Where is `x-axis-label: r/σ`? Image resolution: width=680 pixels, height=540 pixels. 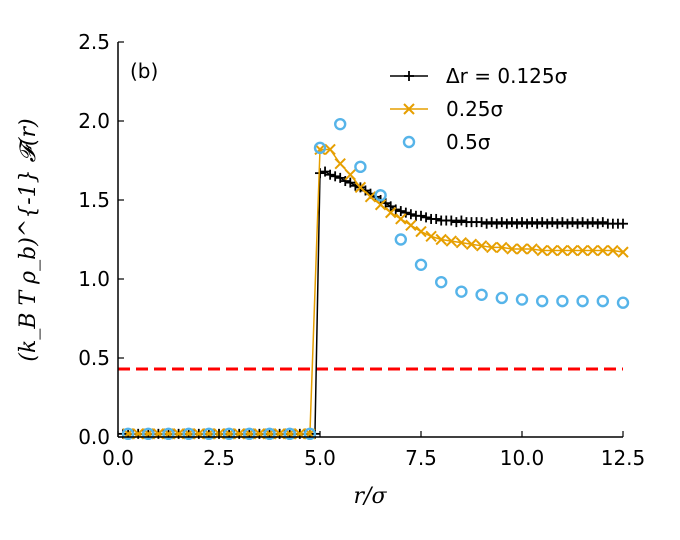 x-axis-label: r/σ is located at coordinates (371, 496).